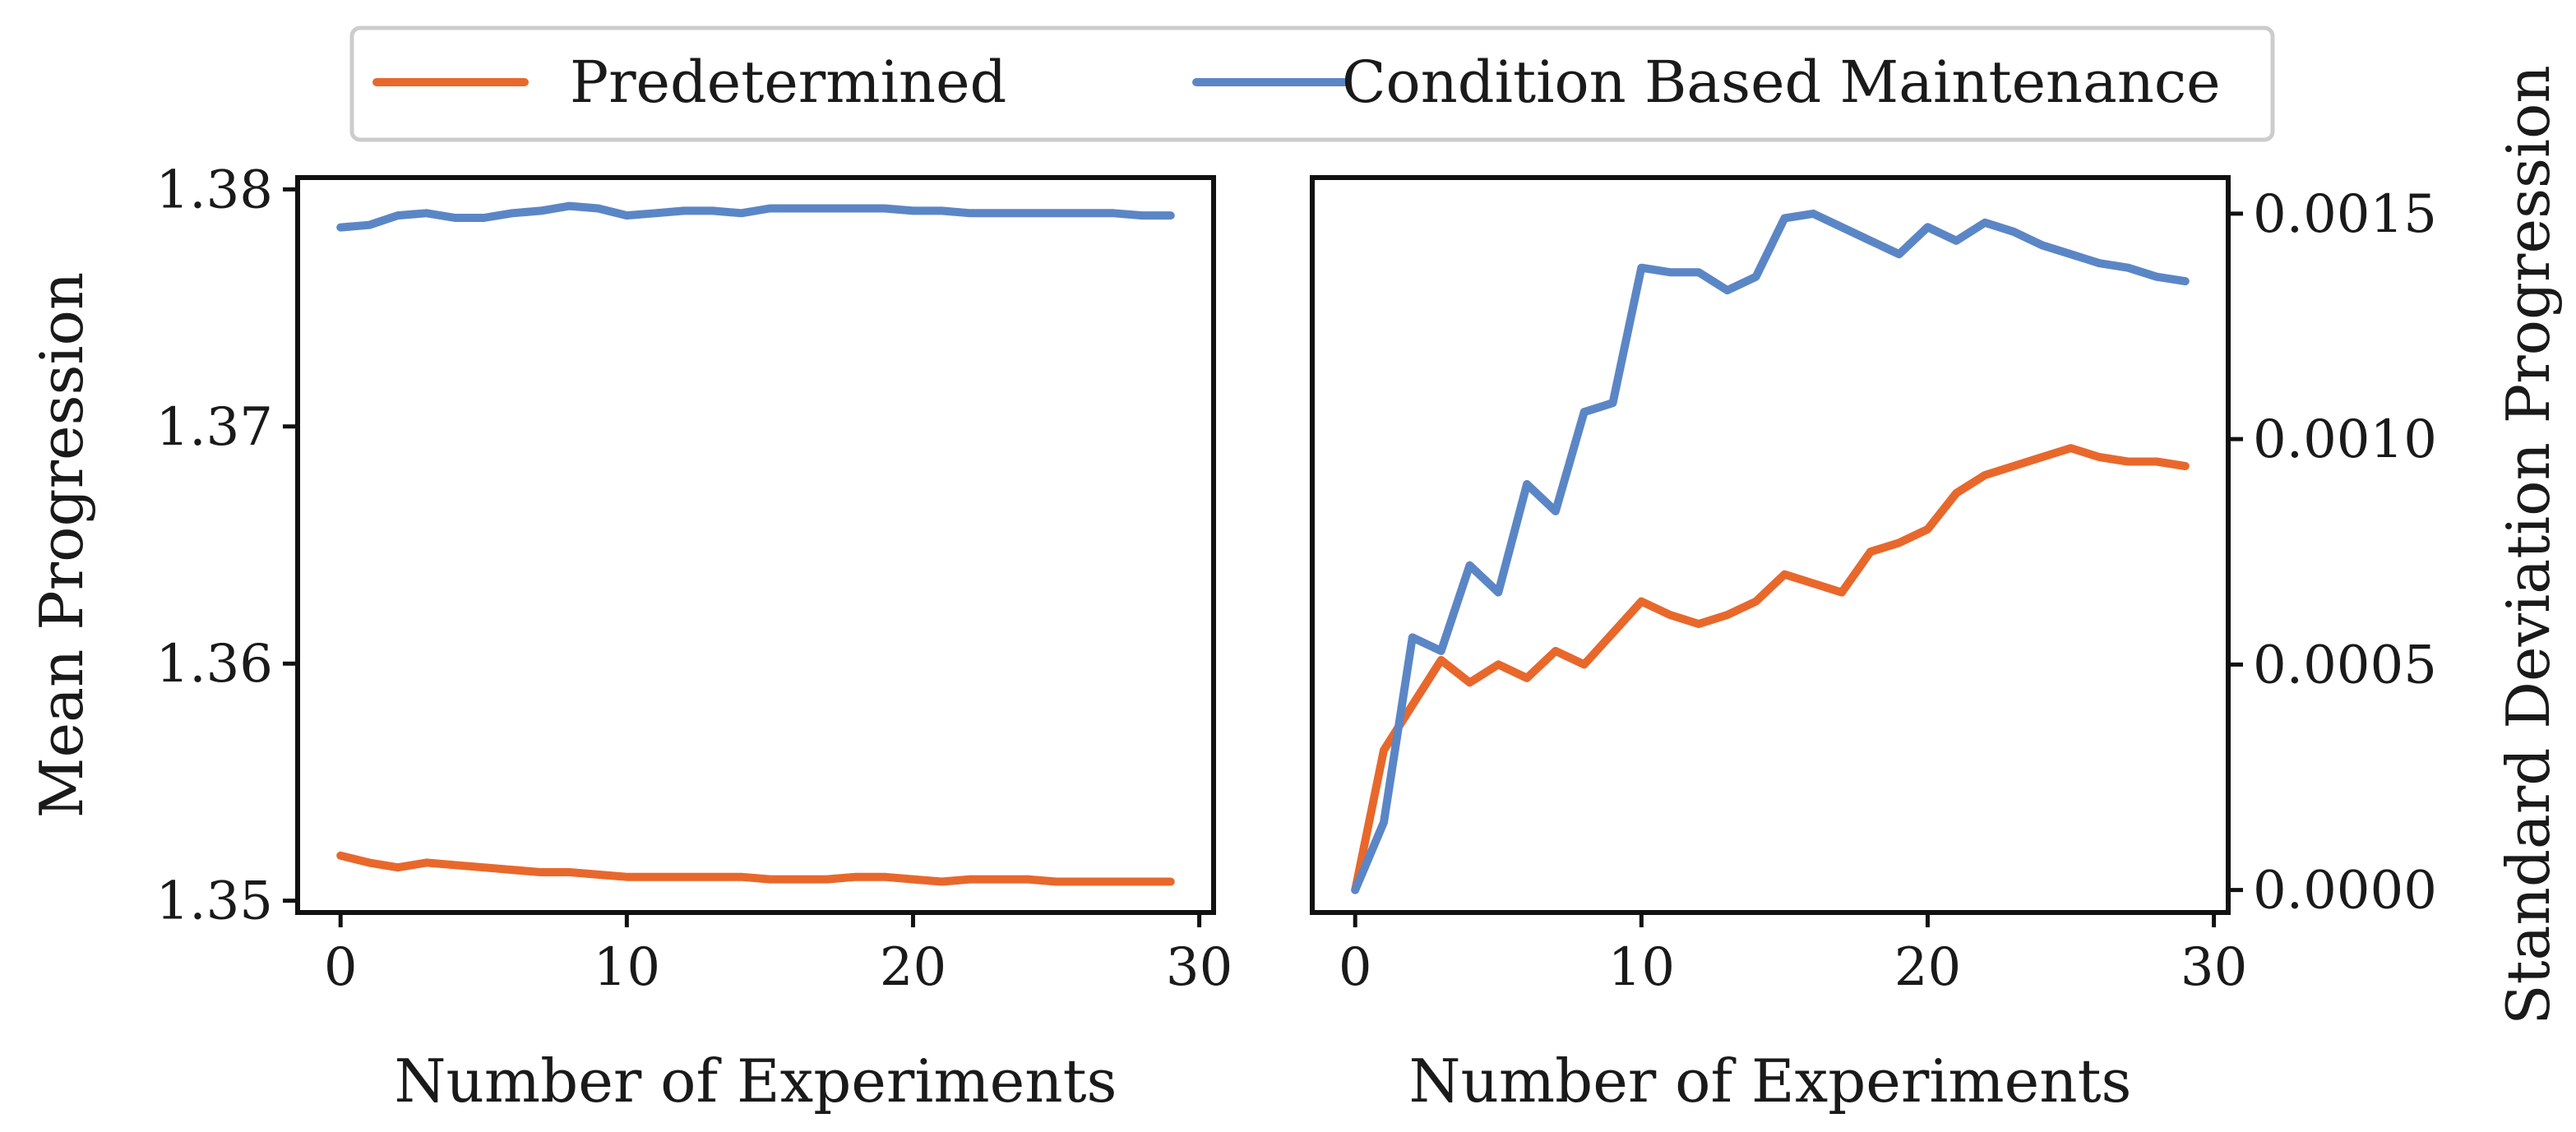 This screenshot has width=2576, height=1132. I want to click on mean-progression-xtick-label: 0, so click(341, 968).